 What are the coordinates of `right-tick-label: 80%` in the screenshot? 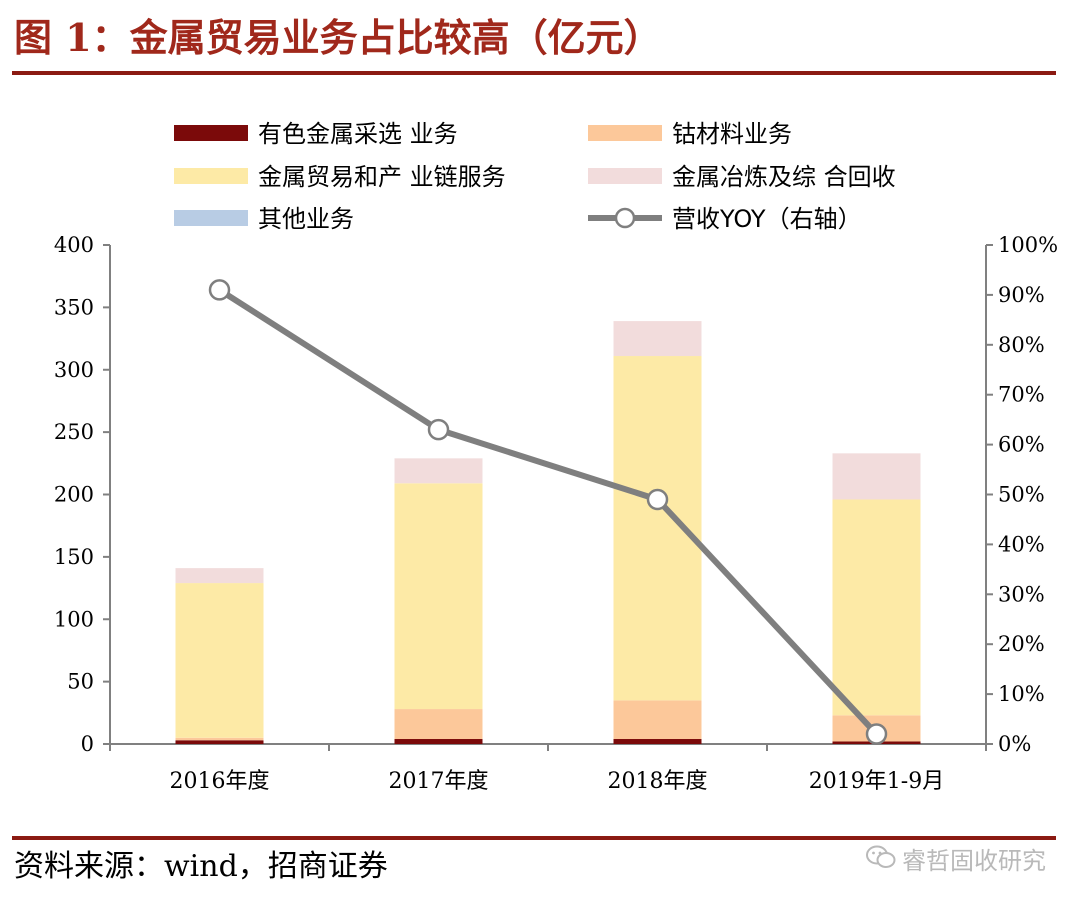 It's located at (1021, 345).